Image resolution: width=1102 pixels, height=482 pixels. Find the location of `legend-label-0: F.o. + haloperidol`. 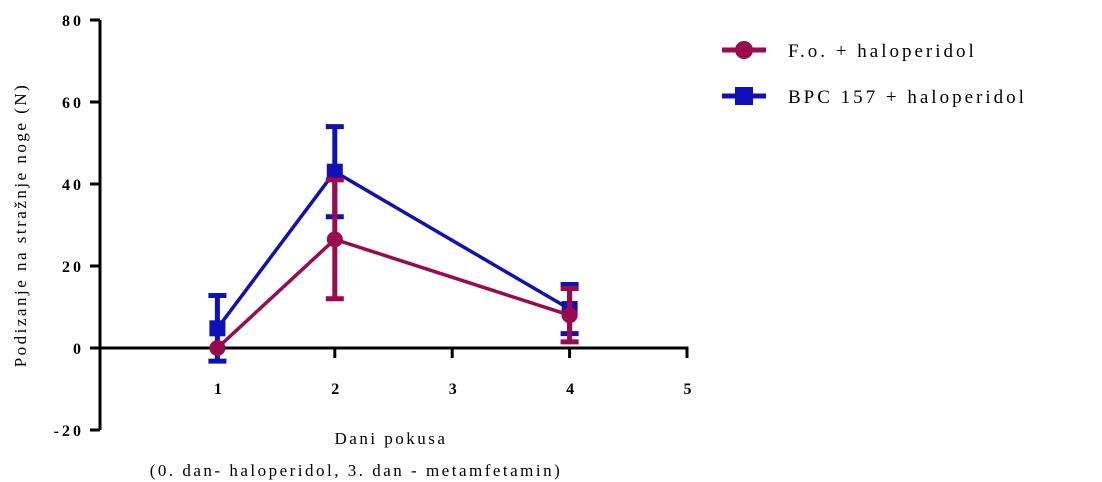

legend-label-0: F.o. + haloperidol is located at coordinates (882, 51).